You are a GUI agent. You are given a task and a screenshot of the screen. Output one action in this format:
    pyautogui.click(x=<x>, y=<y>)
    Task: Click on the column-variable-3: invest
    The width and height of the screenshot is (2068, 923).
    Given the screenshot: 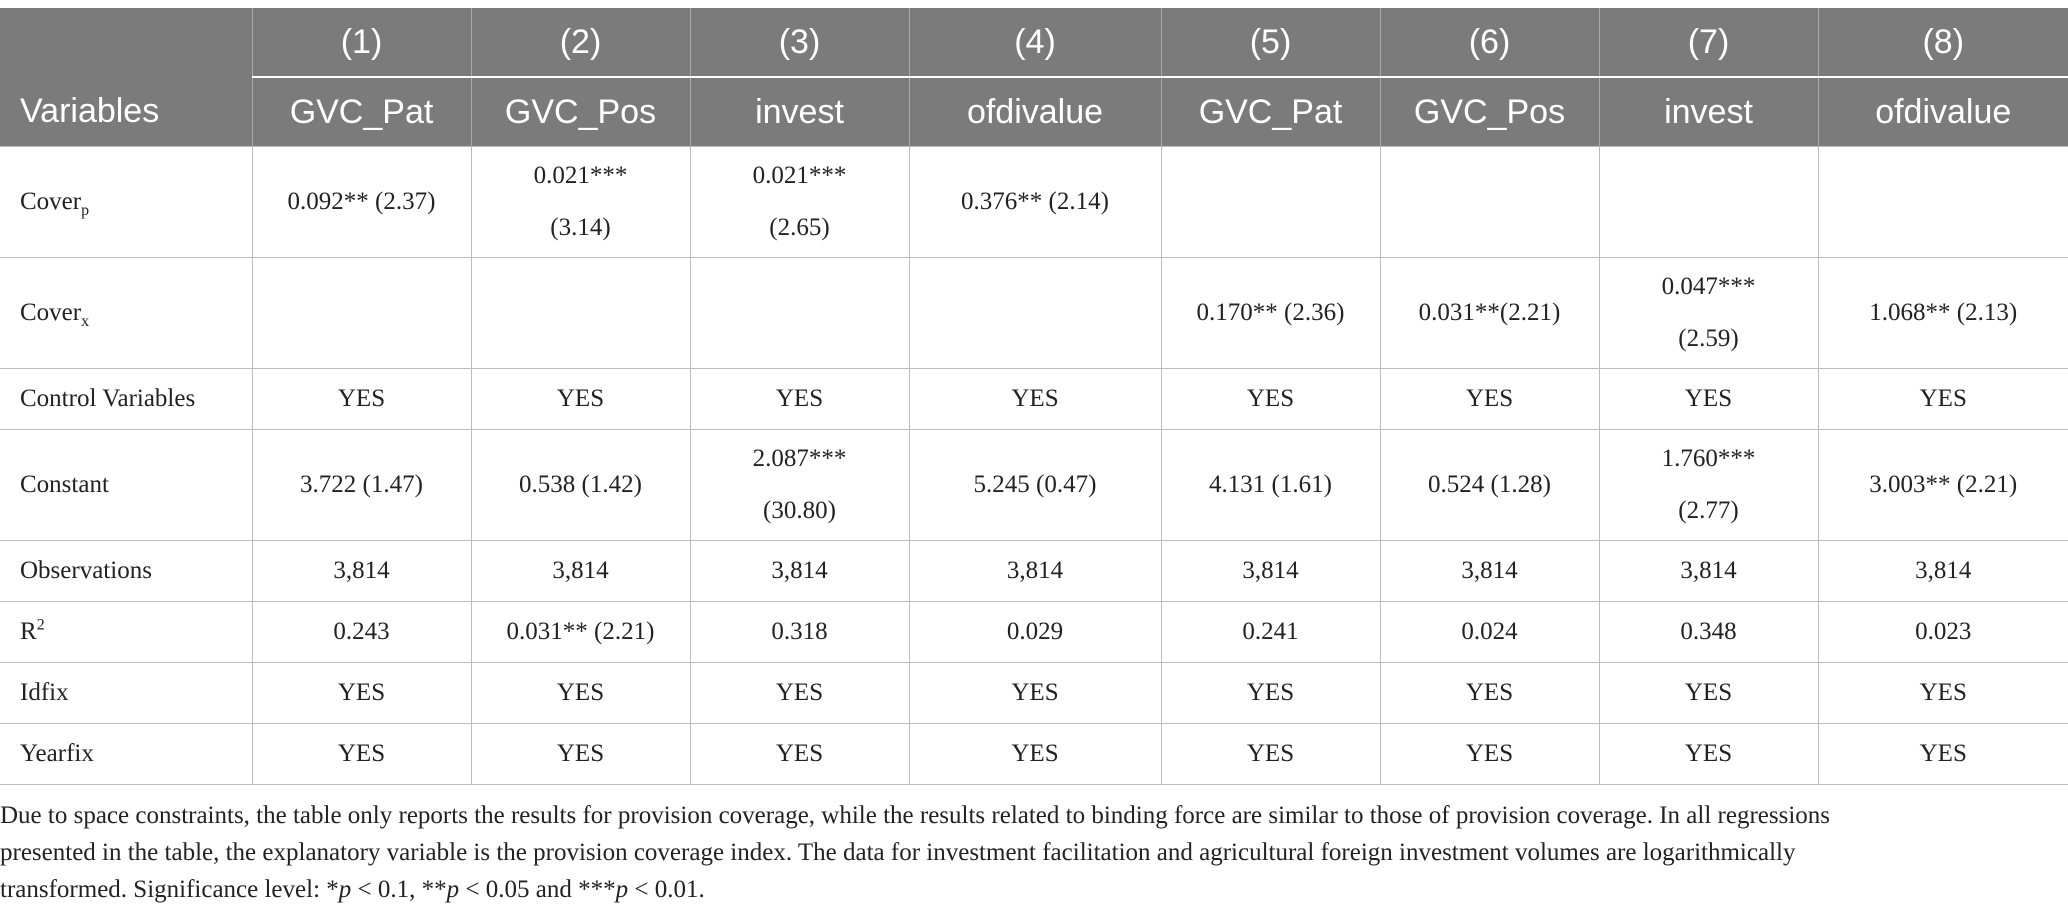 What is the action you would take?
    pyautogui.click(x=800, y=111)
    